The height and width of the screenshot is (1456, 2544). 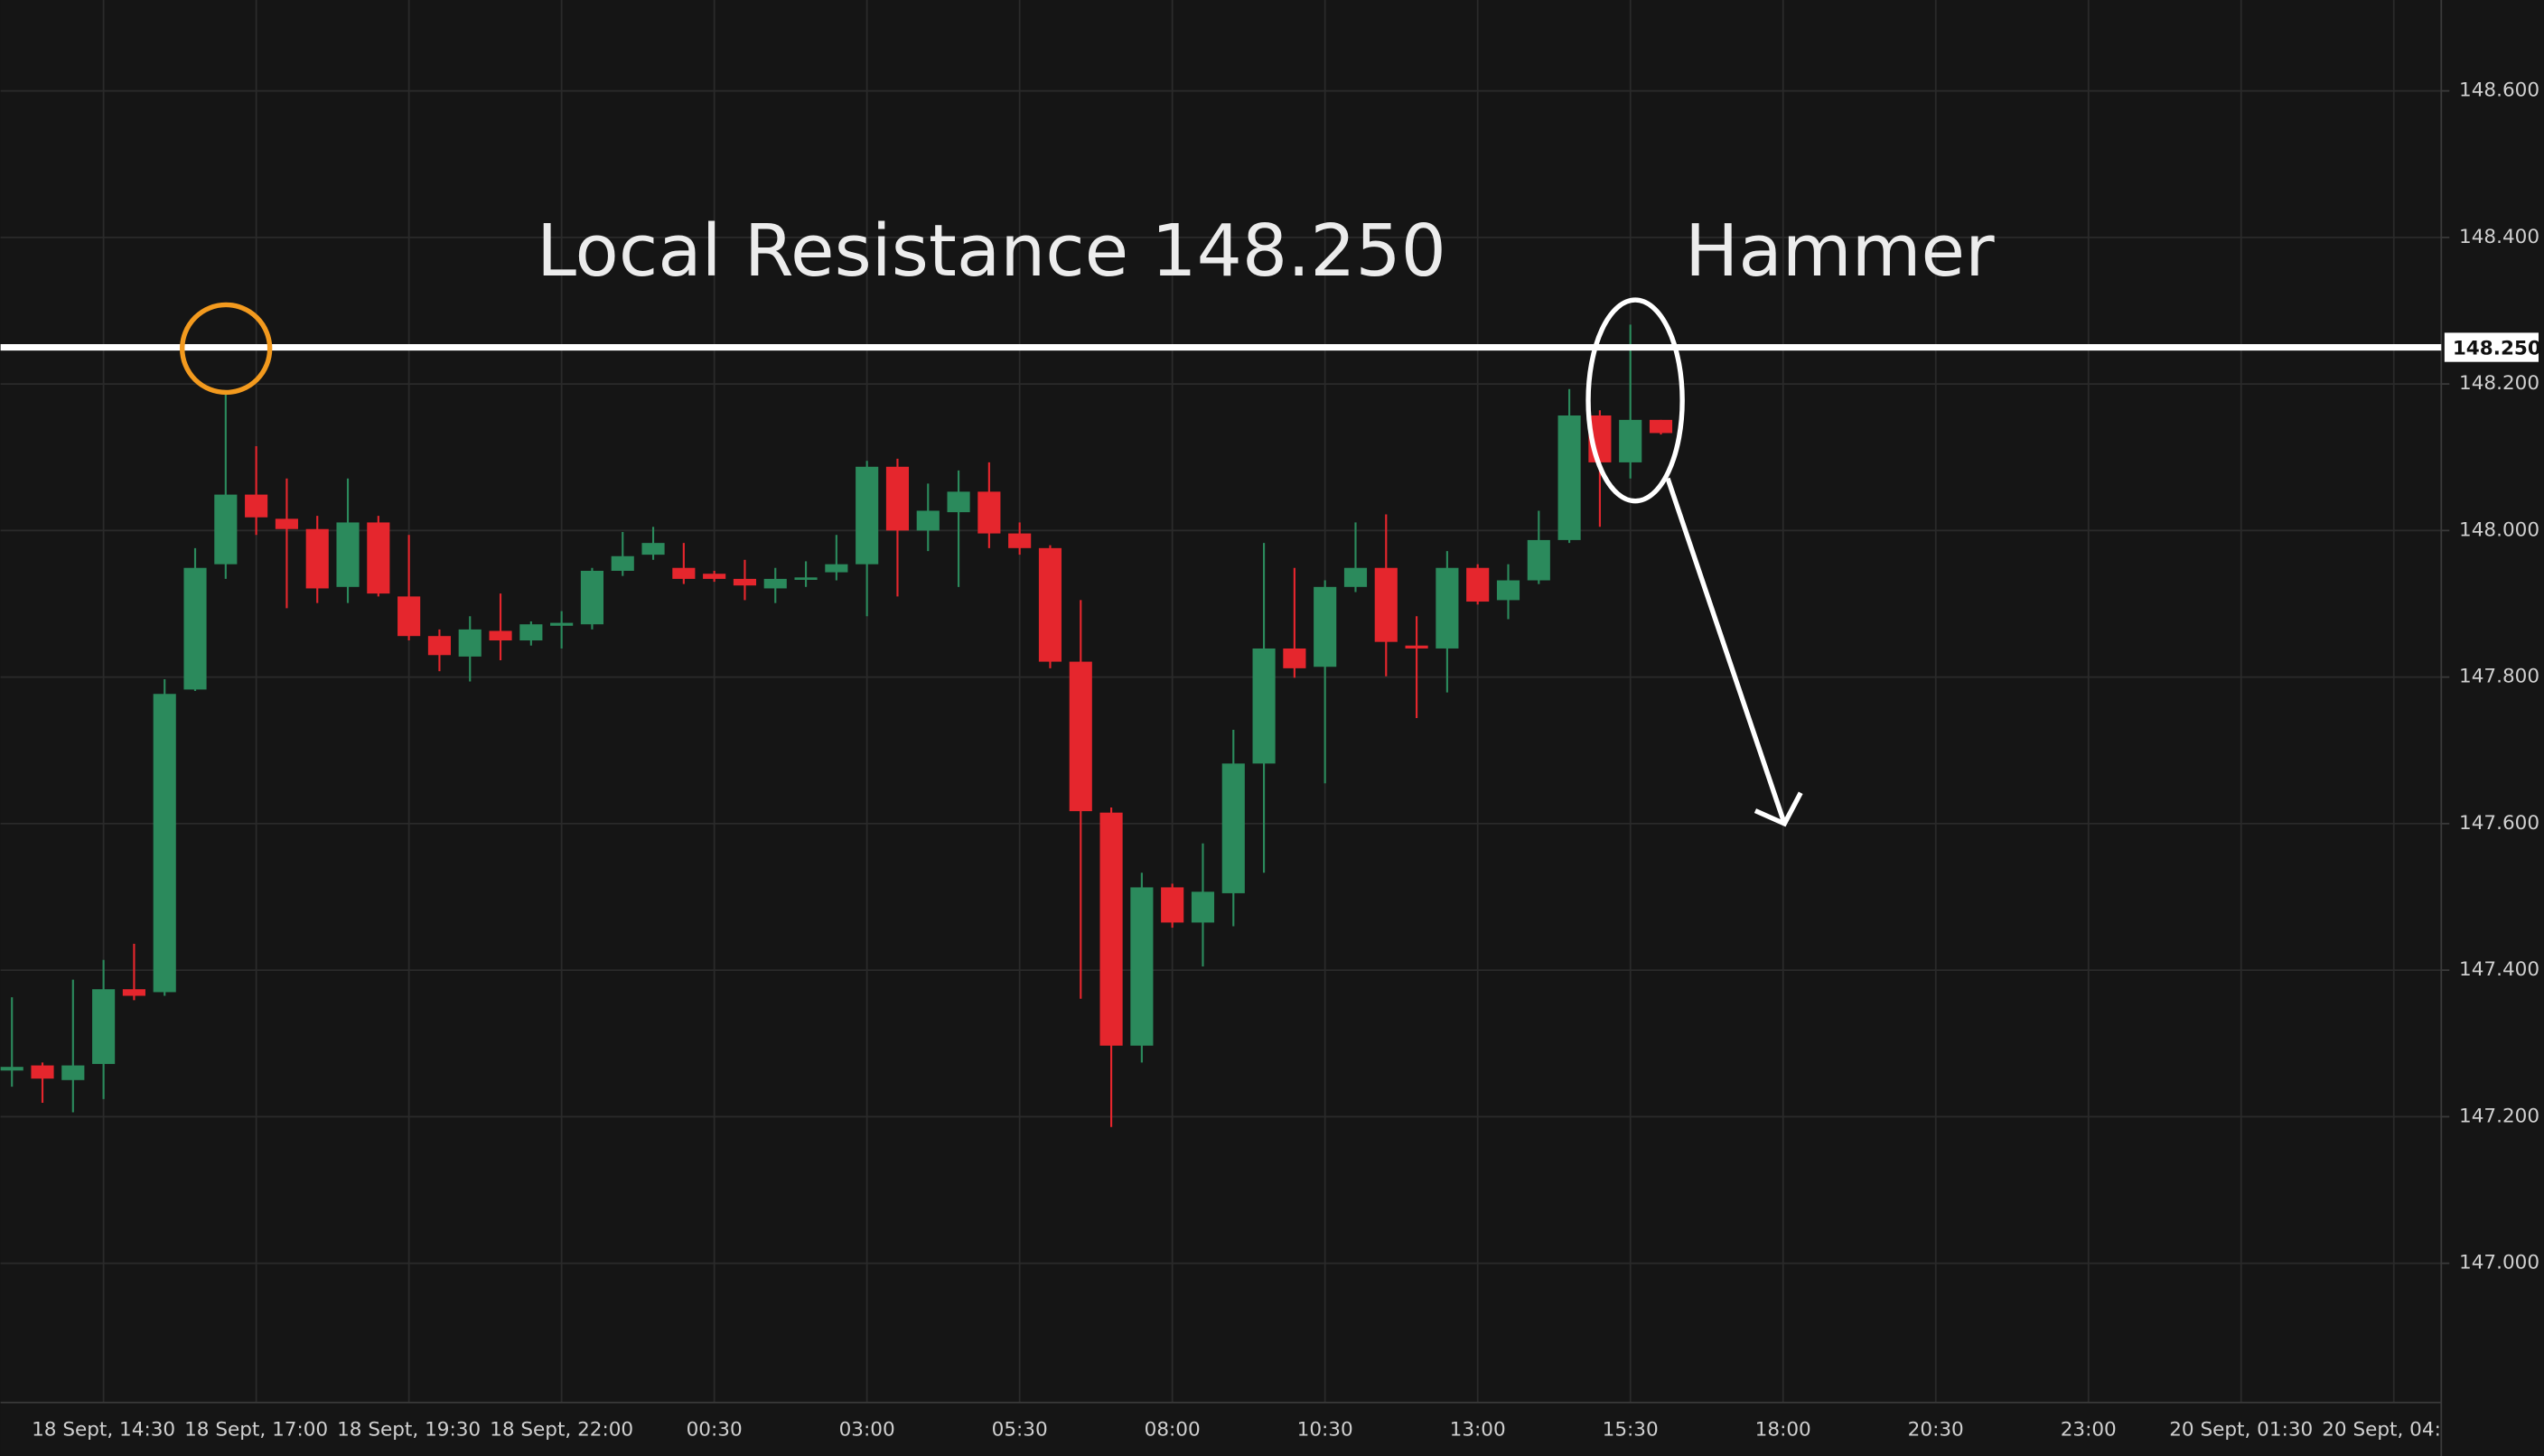 What do you see at coordinates (409, 1429) in the screenshot?
I see `x-tick-label: 18 Sept, 19:30` at bounding box center [409, 1429].